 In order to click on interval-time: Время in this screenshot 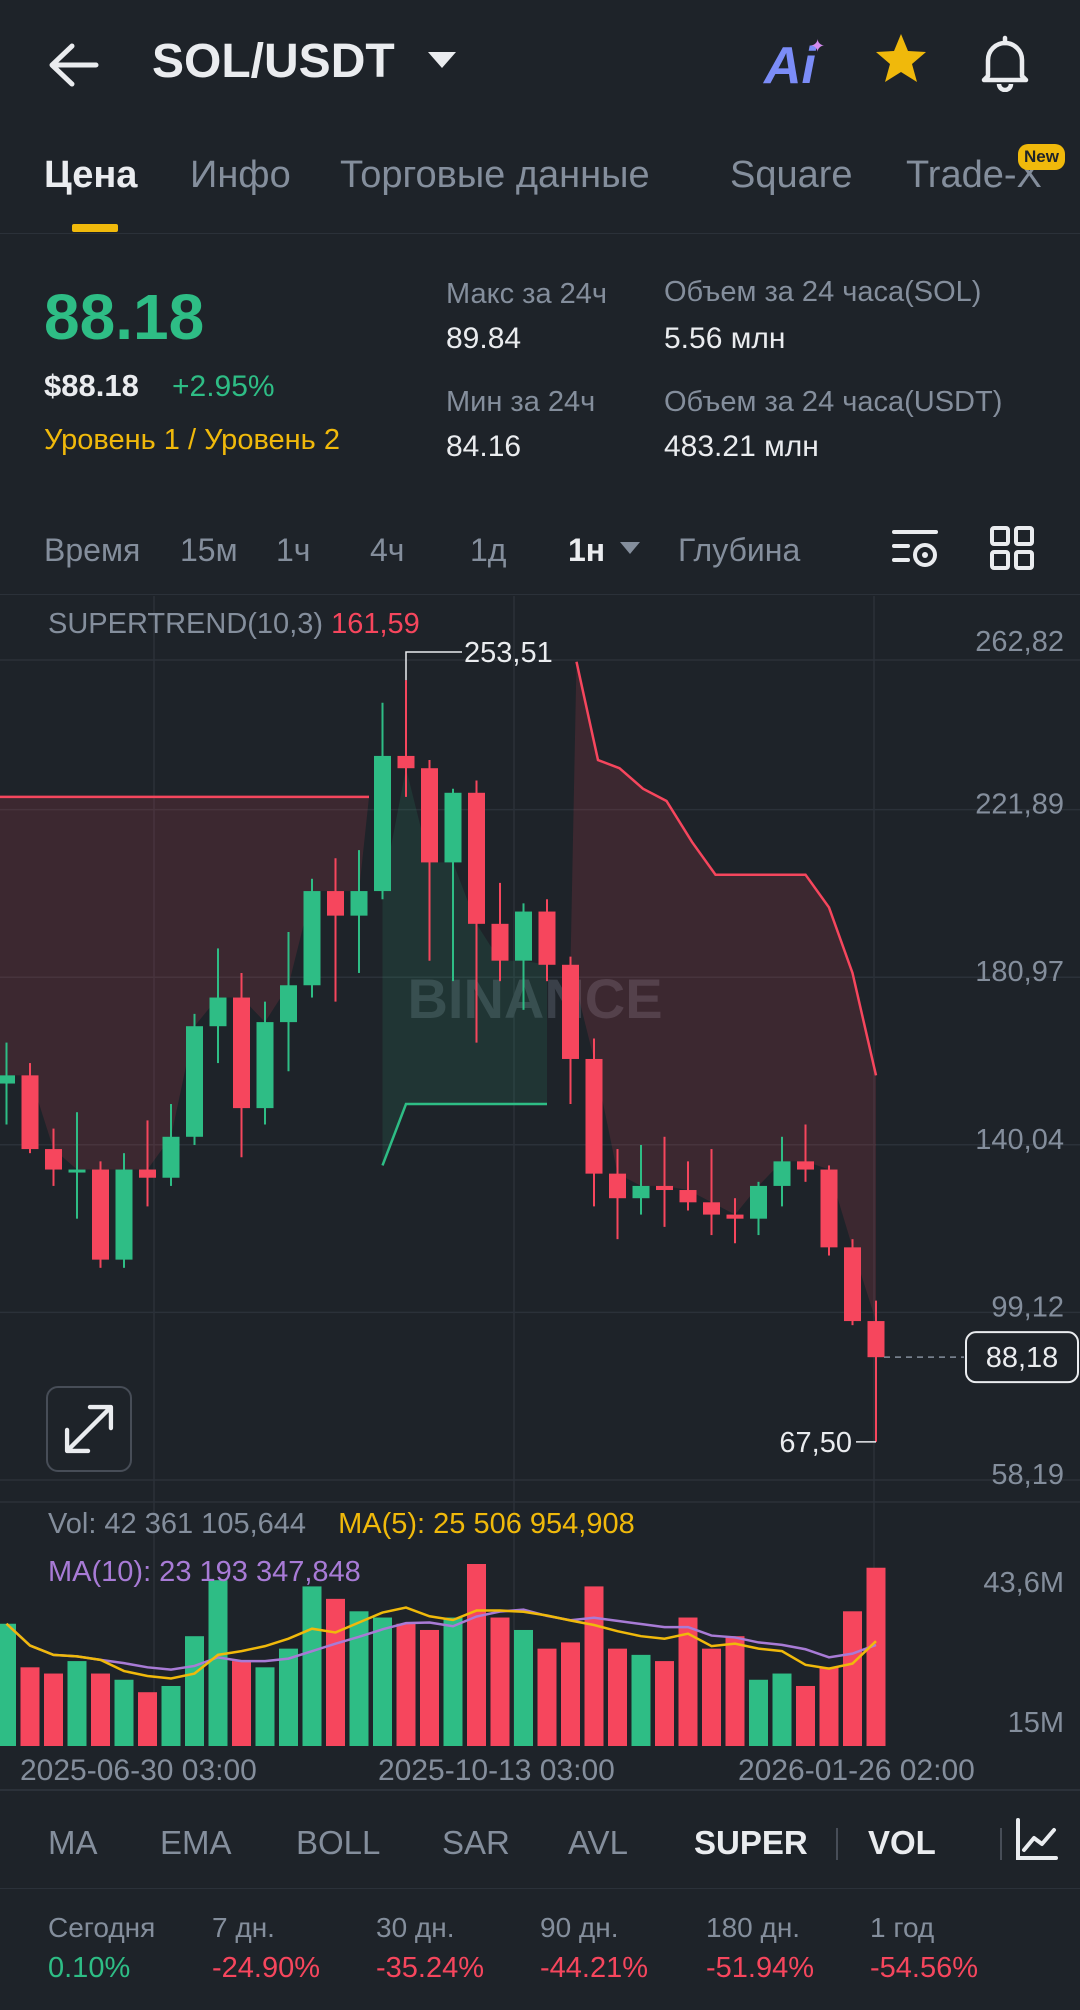, I will do `click(92, 550)`.